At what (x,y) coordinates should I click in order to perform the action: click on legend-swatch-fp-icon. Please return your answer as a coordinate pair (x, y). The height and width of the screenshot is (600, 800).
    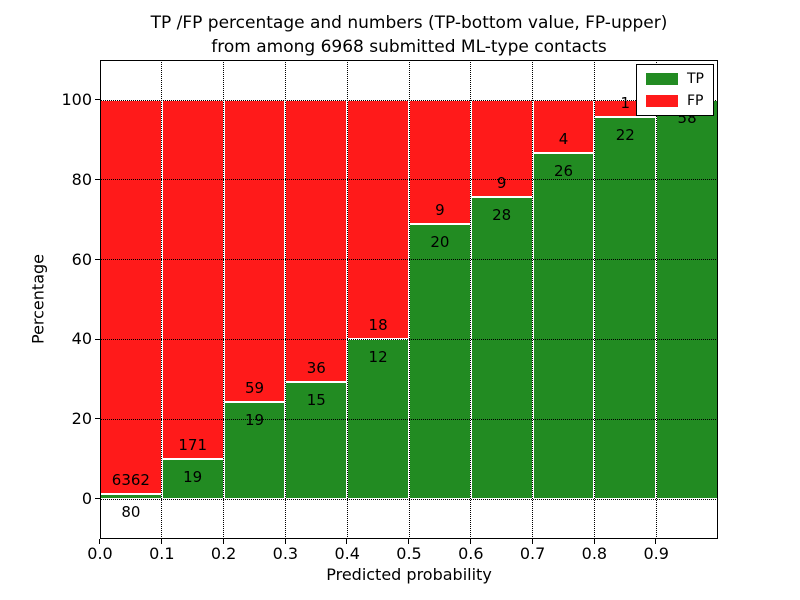
    Looking at the image, I should click on (662, 101).